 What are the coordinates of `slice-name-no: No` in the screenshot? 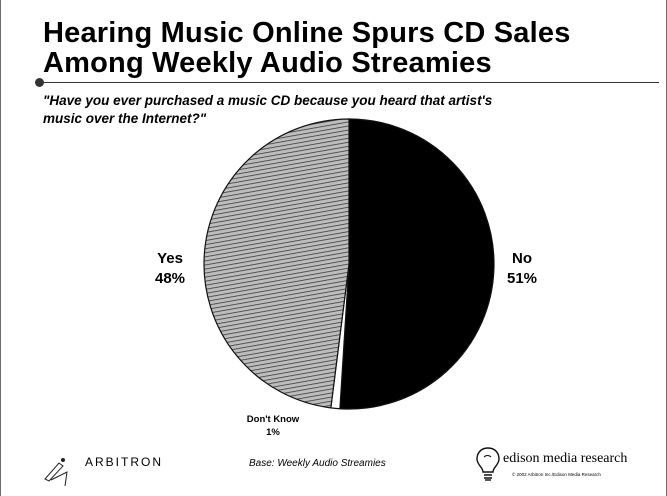 It's located at (522, 258).